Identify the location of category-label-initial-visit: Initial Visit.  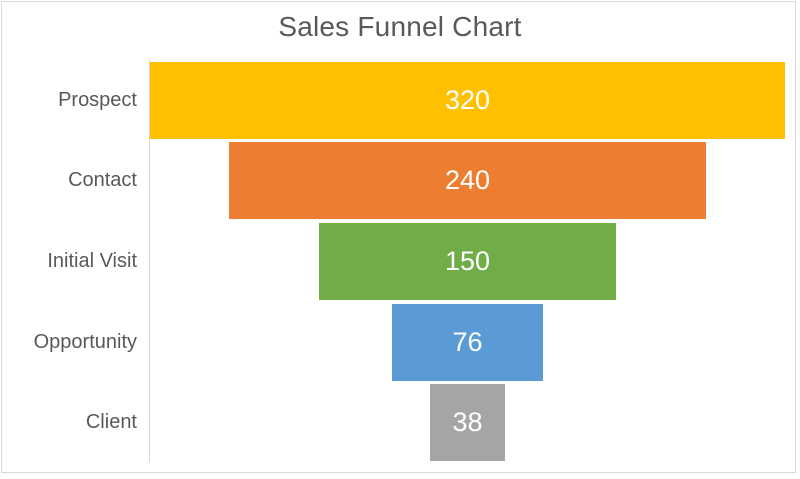
(92, 260).